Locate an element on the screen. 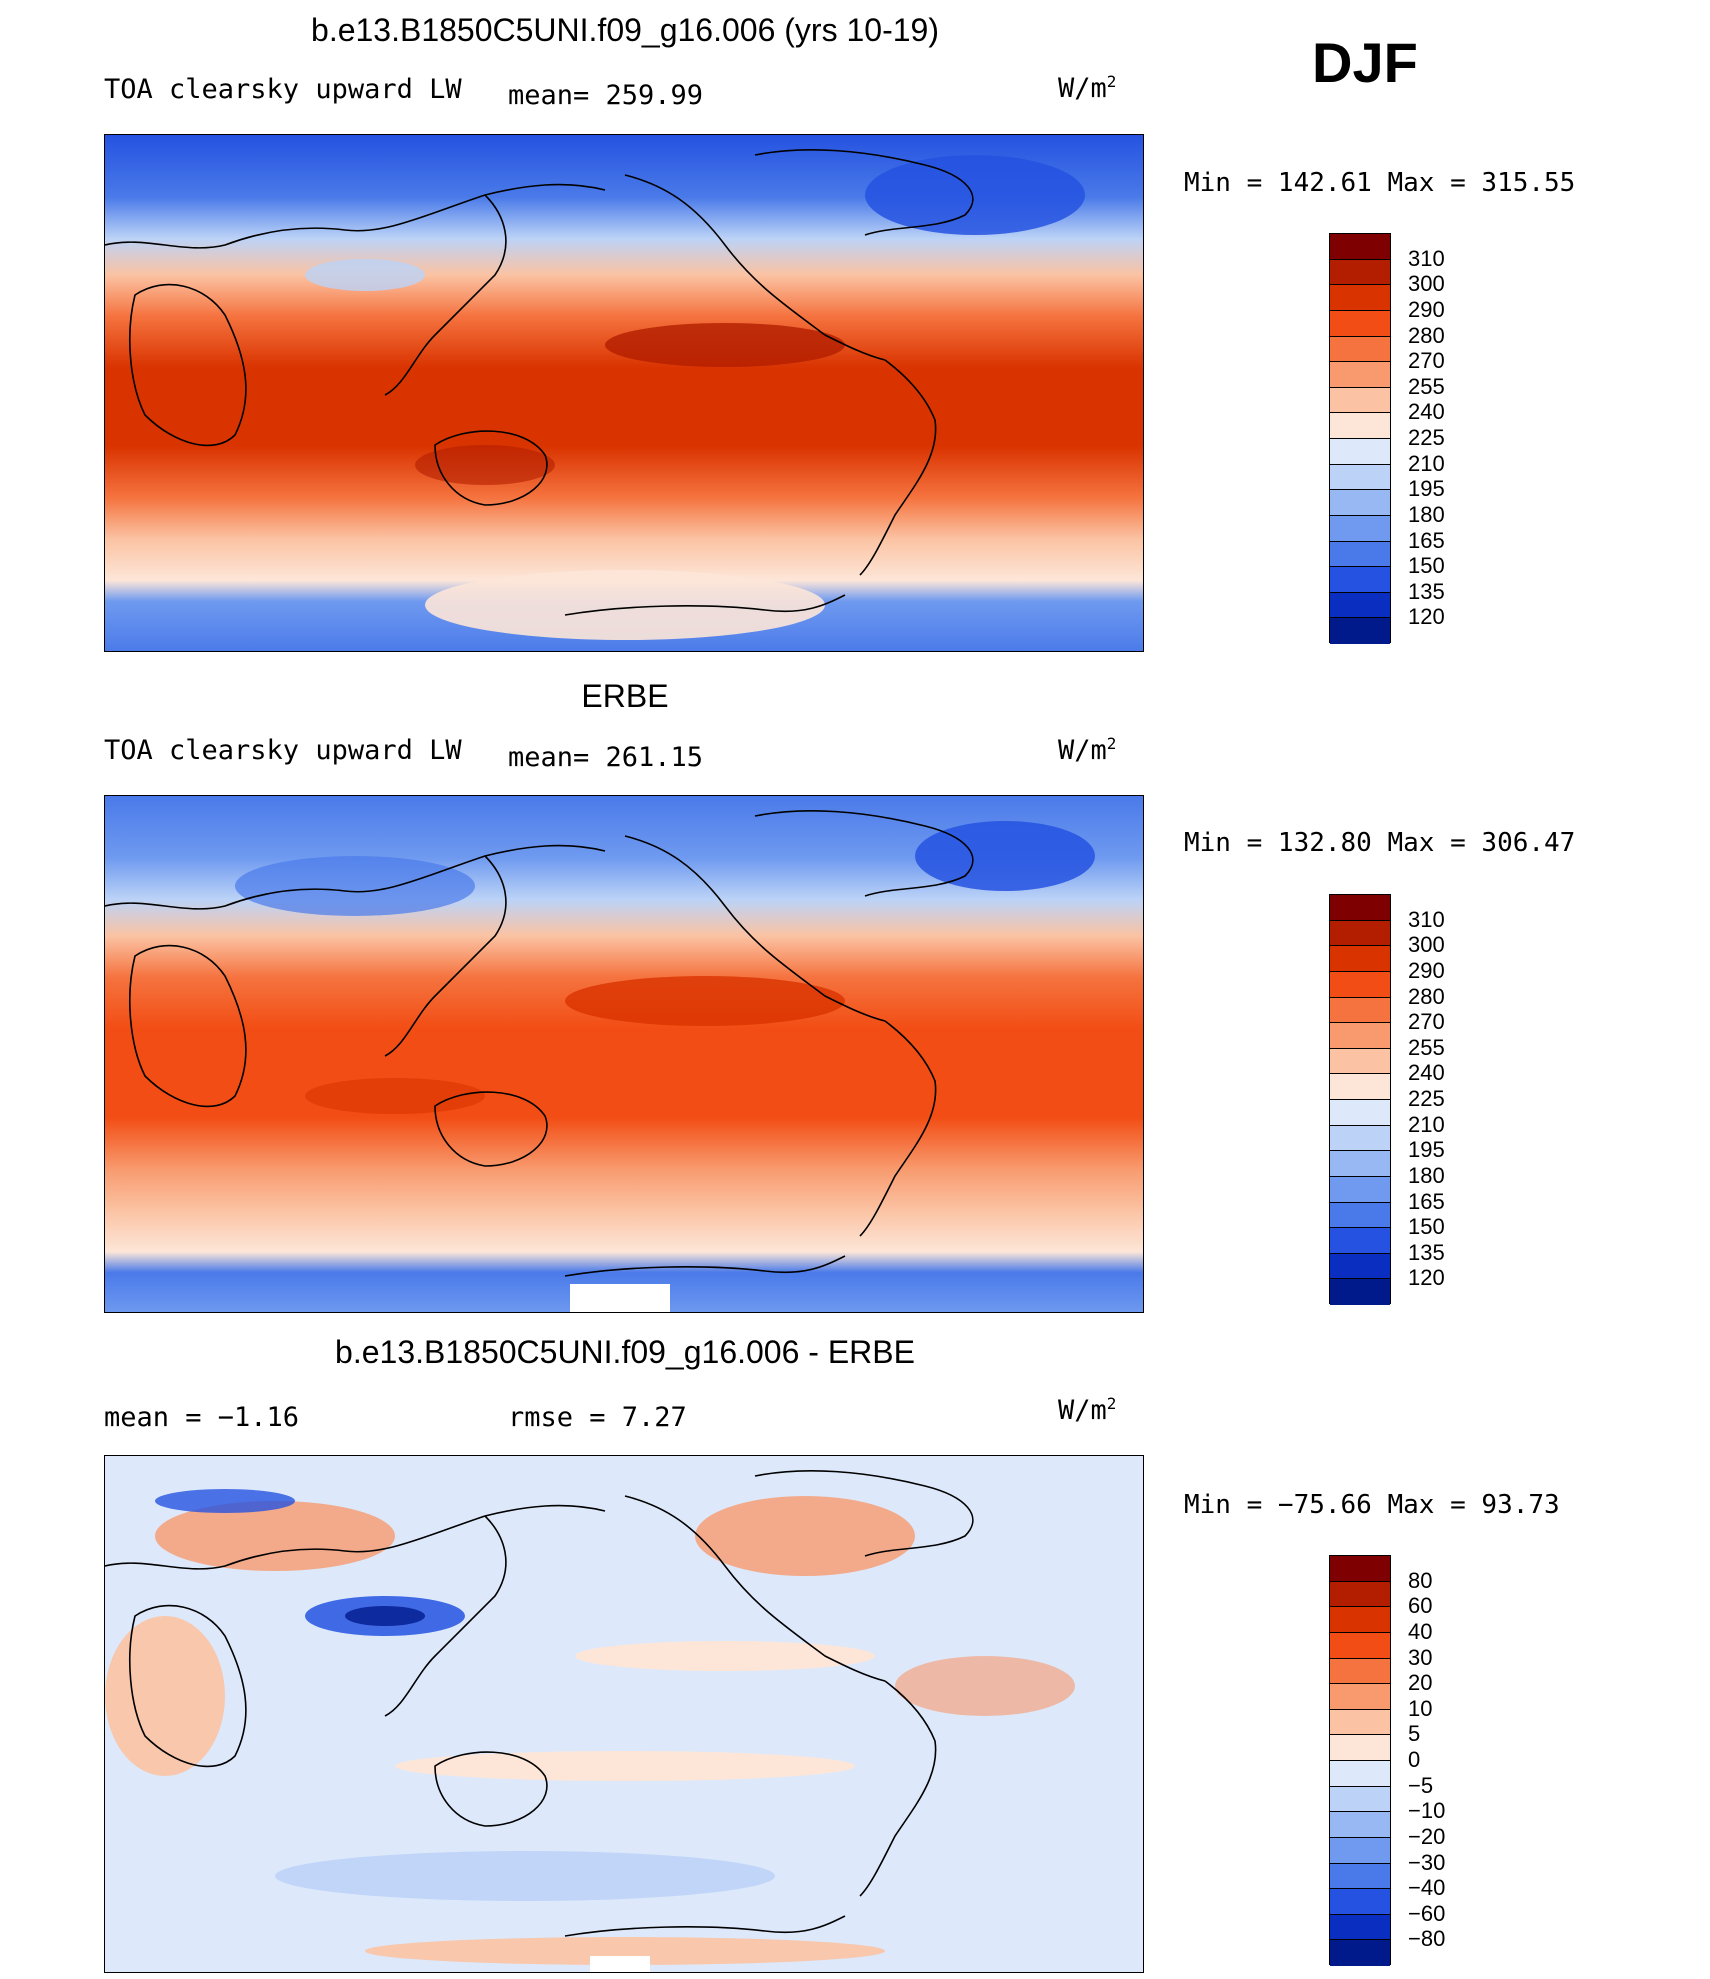  panel-3-units: W/m2 is located at coordinates (1087, 1410).